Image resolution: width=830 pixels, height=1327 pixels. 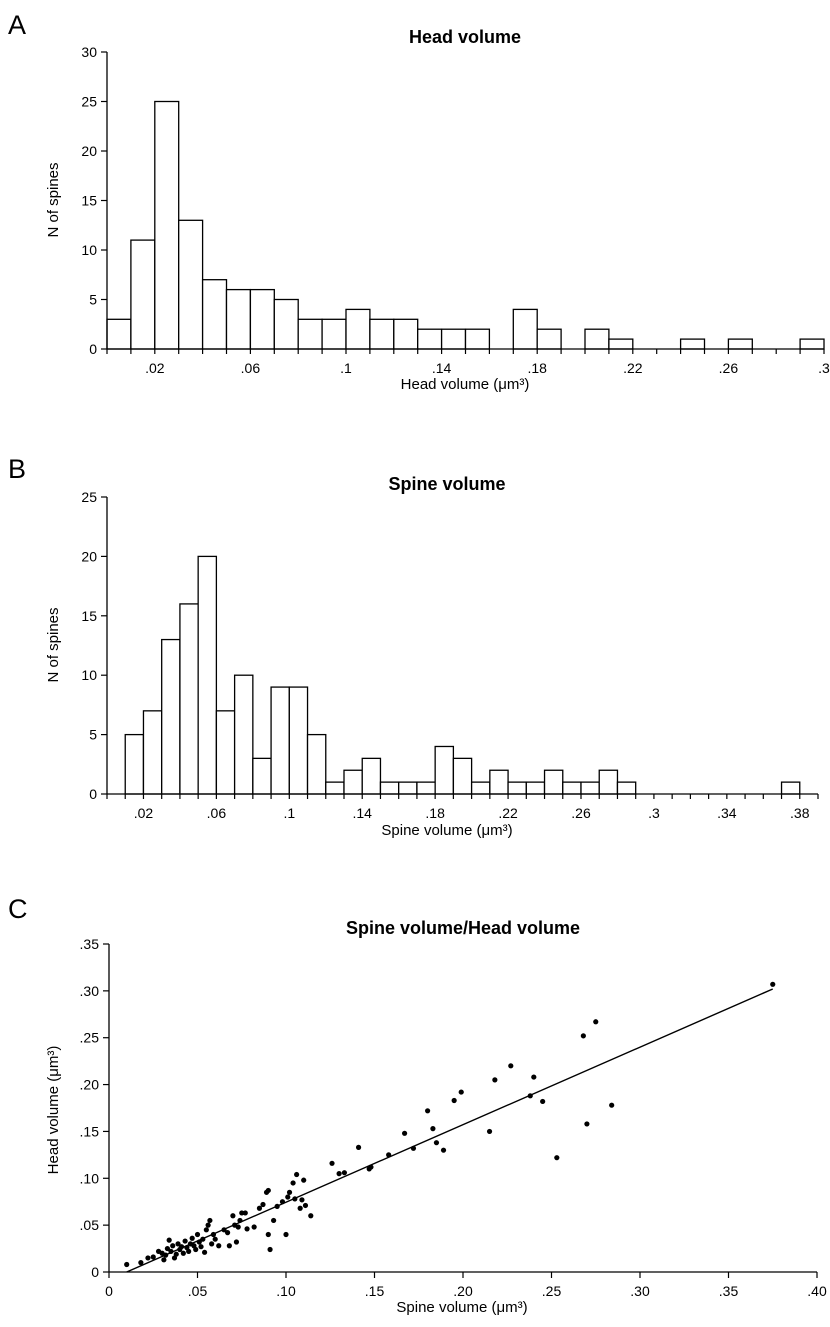 I want to click on chart-b-x-tick-label: .18, so click(x=435, y=813).